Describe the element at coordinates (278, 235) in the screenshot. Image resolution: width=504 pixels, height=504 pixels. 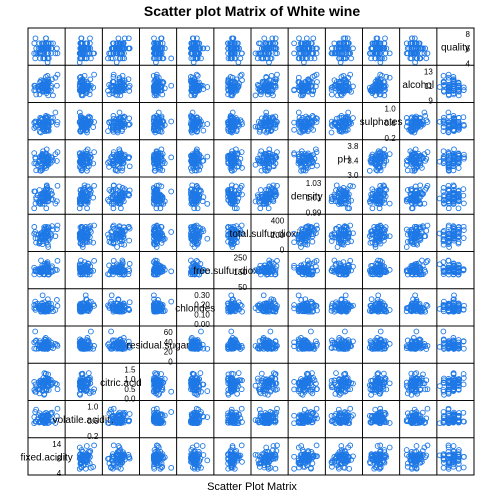
I see `diagonal-tick-label: 200` at that location.